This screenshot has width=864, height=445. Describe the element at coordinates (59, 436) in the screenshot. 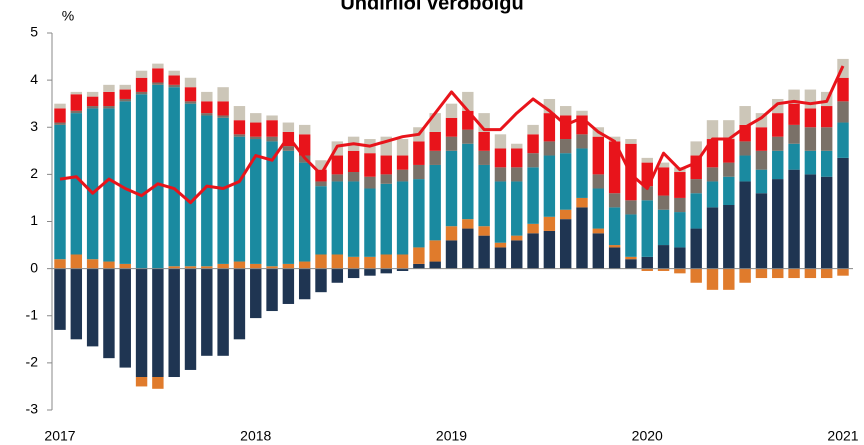

I see `x-tick-label: 2017` at that location.